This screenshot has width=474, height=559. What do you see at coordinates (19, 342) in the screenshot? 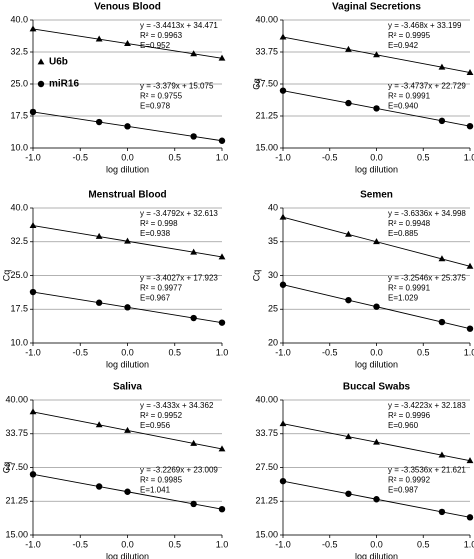
I see `y-tick-label: 10.0` at bounding box center [19, 342].